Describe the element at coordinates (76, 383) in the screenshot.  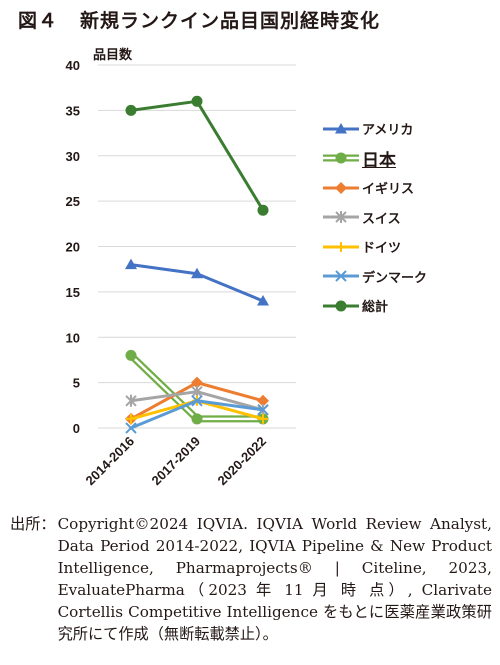
I see `y-tick-label: 5` at that location.